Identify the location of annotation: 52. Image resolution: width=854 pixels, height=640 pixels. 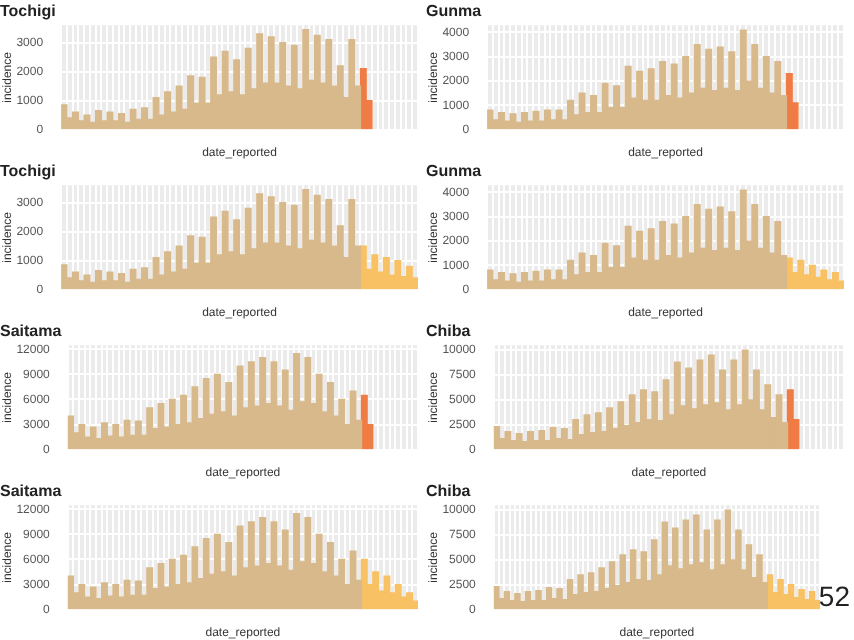
(834, 596).